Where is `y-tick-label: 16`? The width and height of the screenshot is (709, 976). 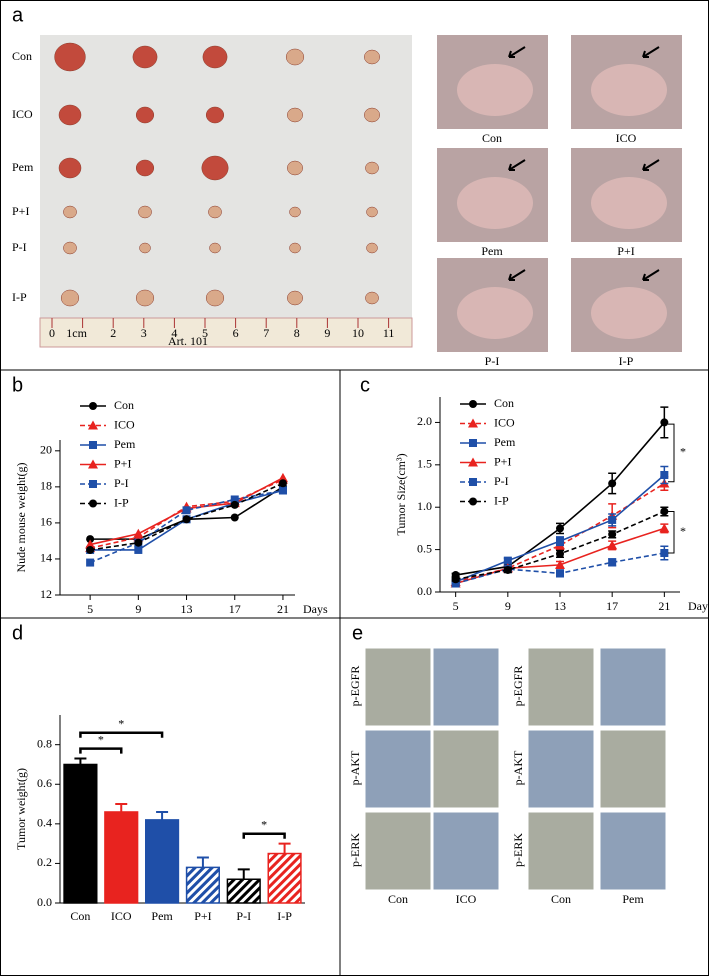 y-tick-label: 16 is located at coordinates (46, 522).